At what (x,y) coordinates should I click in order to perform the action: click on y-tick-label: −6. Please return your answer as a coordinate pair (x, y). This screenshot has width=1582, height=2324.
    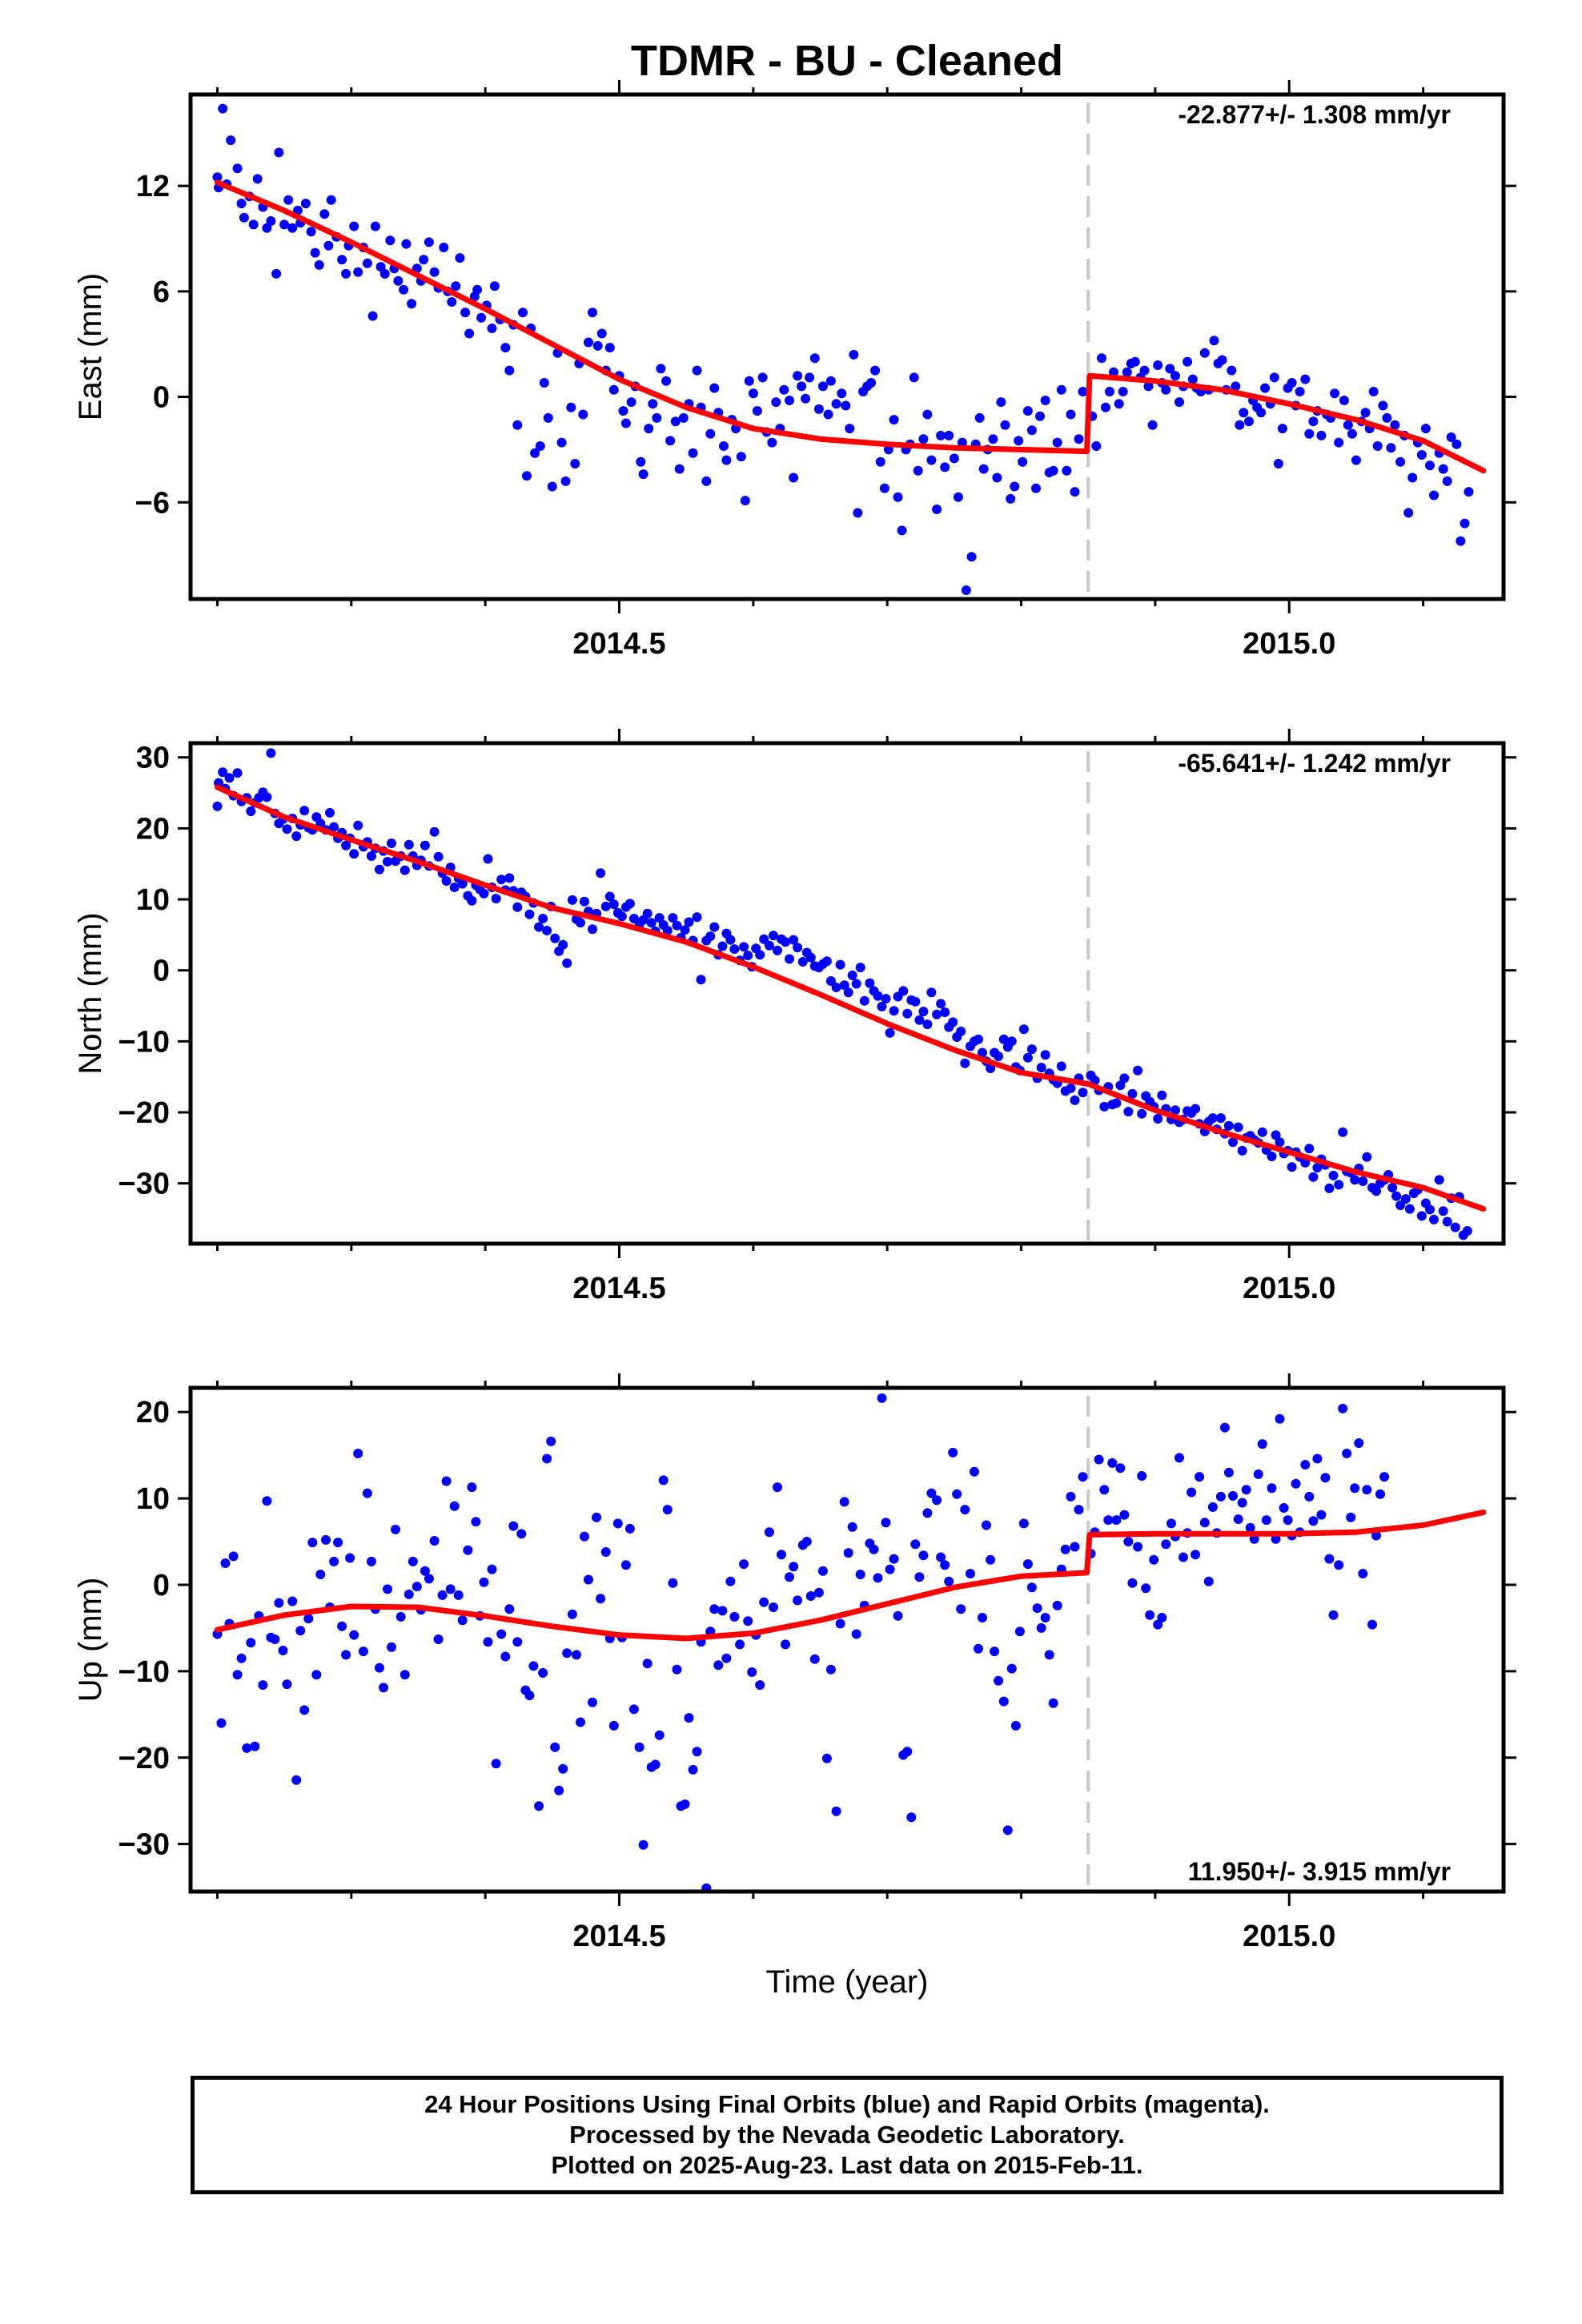
    Looking at the image, I should click on (152, 503).